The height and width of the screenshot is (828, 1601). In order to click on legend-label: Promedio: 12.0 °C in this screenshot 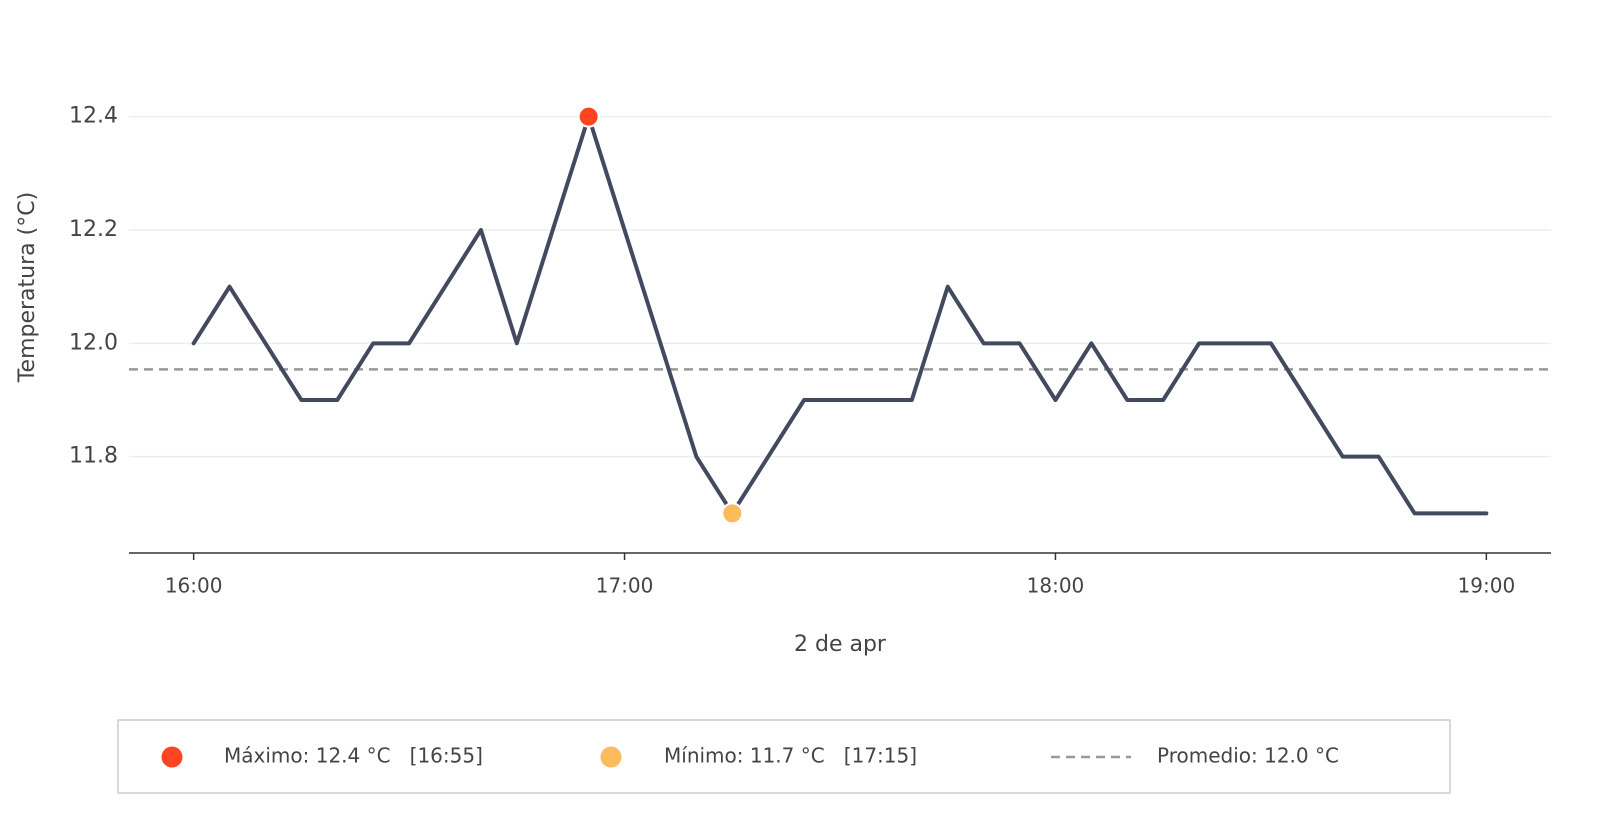, I will do `click(1248, 756)`.